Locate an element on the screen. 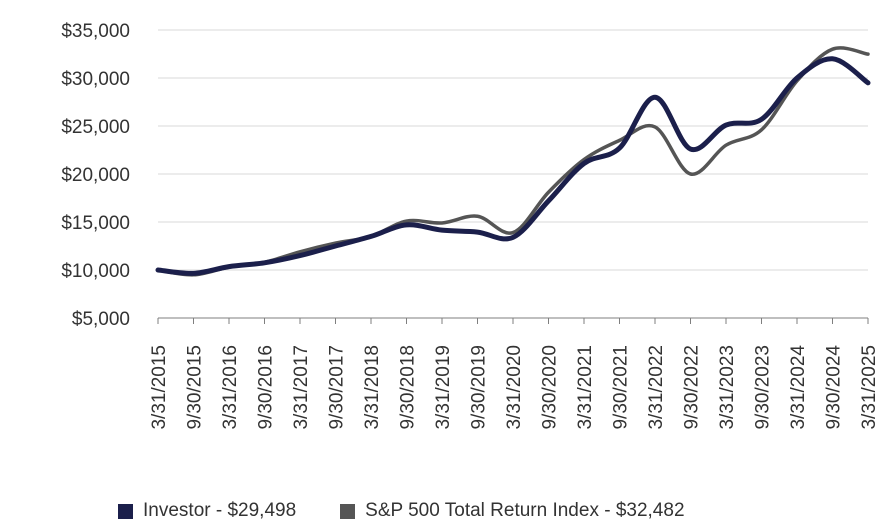 The height and width of the screenshot is (528, 888). legend-item-sp500: S&P 500 Total Return Index - $32,482 is located at coordinates (512, 511).